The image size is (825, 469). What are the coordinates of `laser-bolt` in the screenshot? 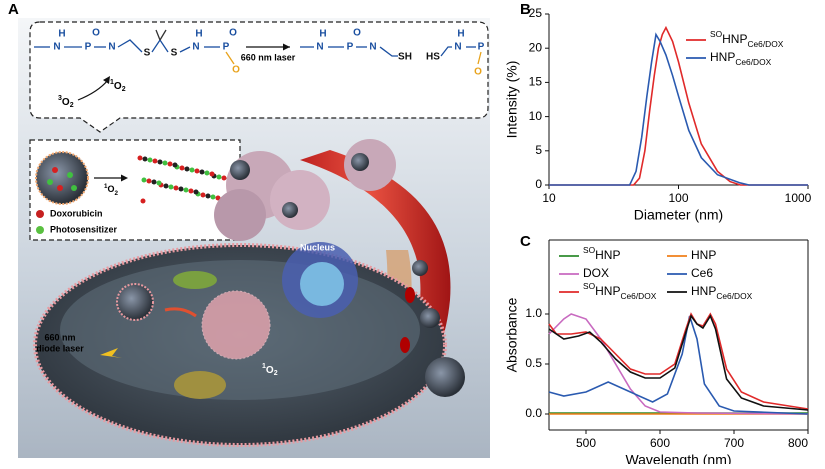 It's located at (111, 353).